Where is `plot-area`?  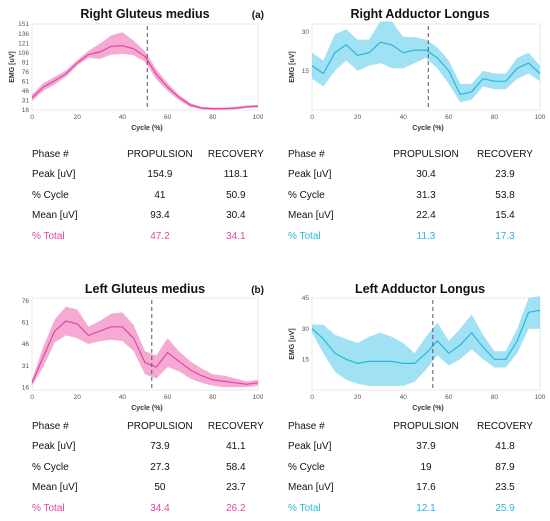 plot-area is located at coordinates (145, 344).